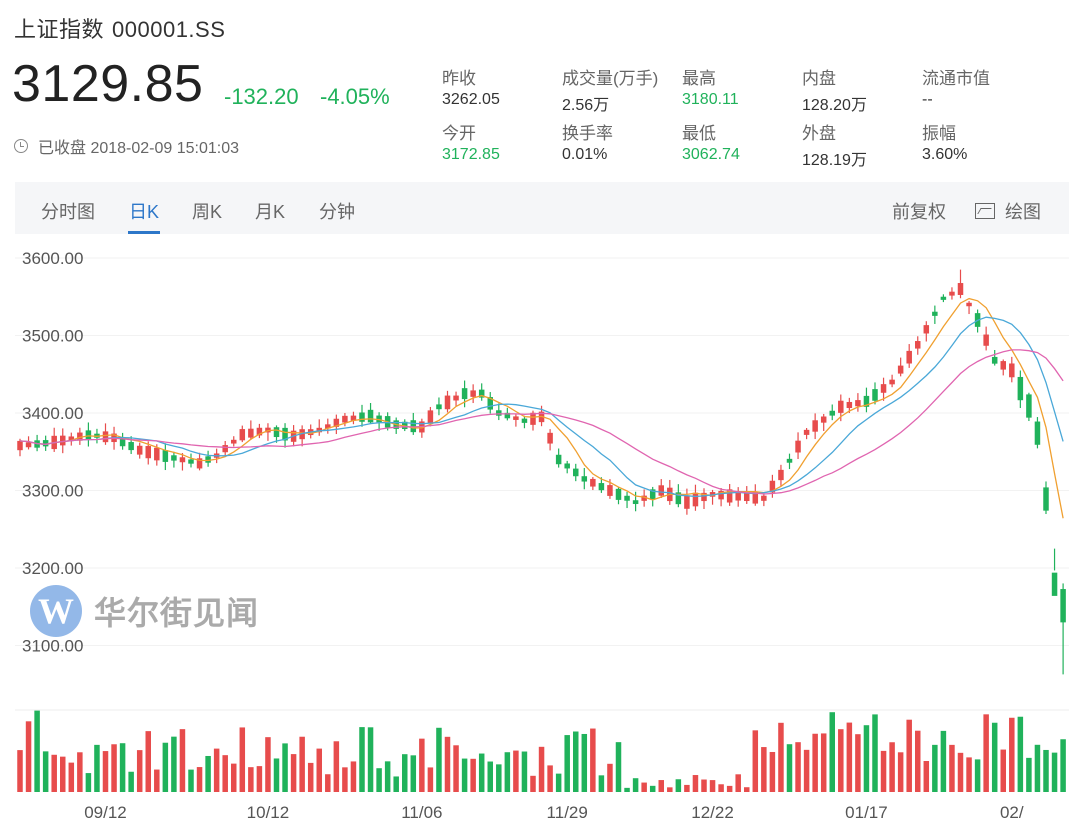 This screenshot has width=1080, height=835. I want to click on x-tick-label: 11/29, so click(567, 812).